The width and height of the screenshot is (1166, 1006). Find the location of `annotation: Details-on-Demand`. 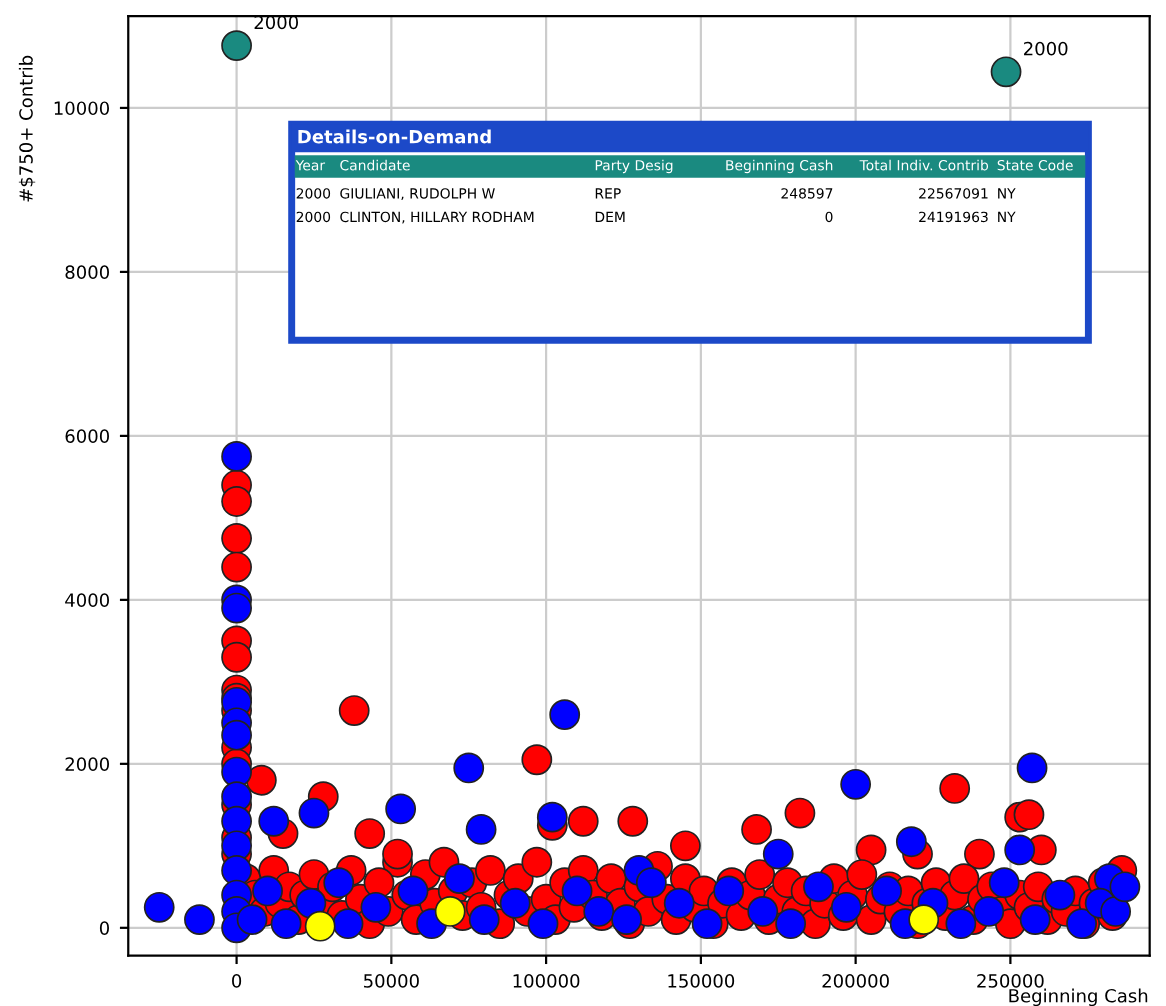

annotation: Details-on-Demand is located at coordinates (394, 136).